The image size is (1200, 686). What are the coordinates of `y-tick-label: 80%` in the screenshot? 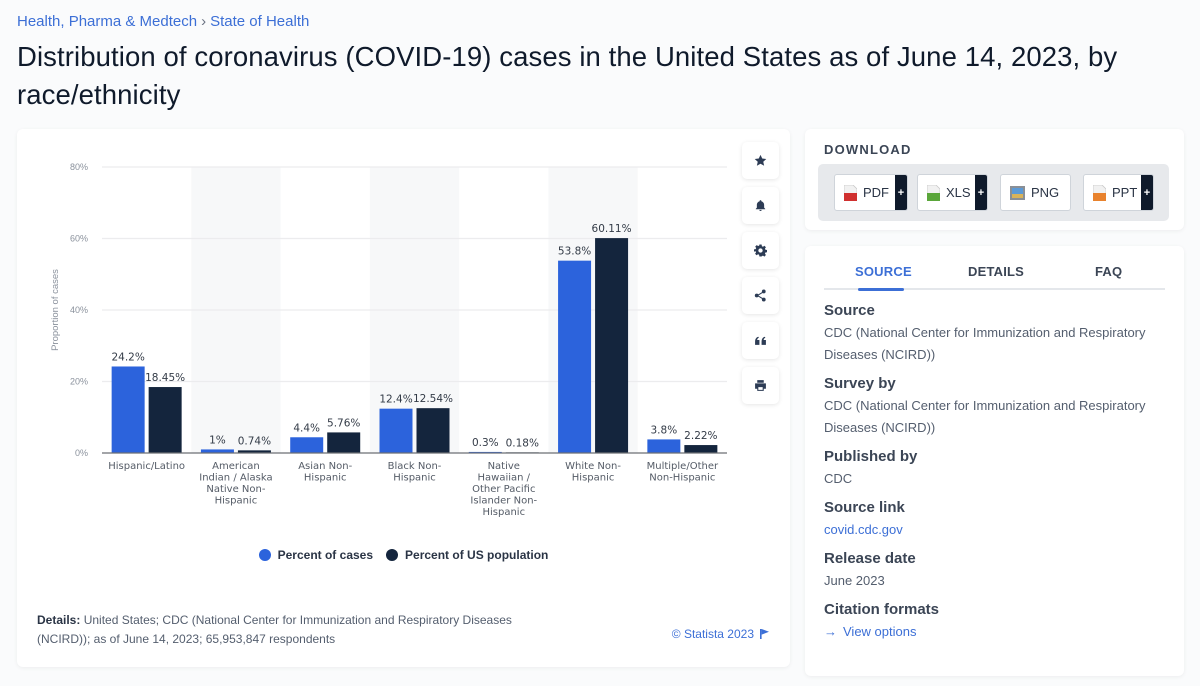 It's located at (79, 167).